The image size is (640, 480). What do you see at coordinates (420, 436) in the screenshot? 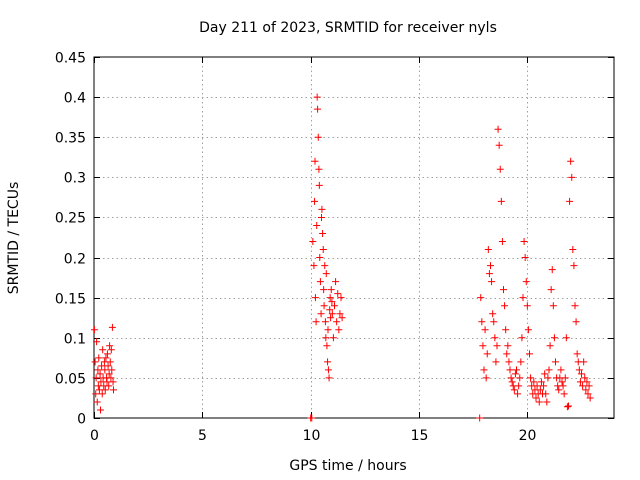
I see `x-tick-label: 15` at bounding box center [420, 436].